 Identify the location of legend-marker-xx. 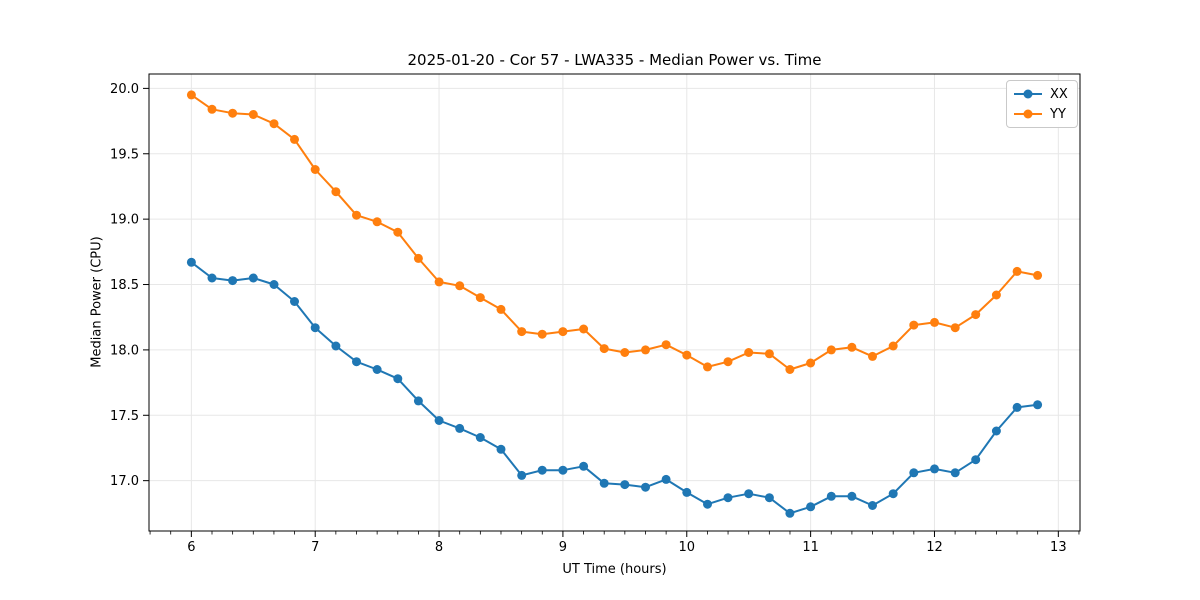
(1028, 94).